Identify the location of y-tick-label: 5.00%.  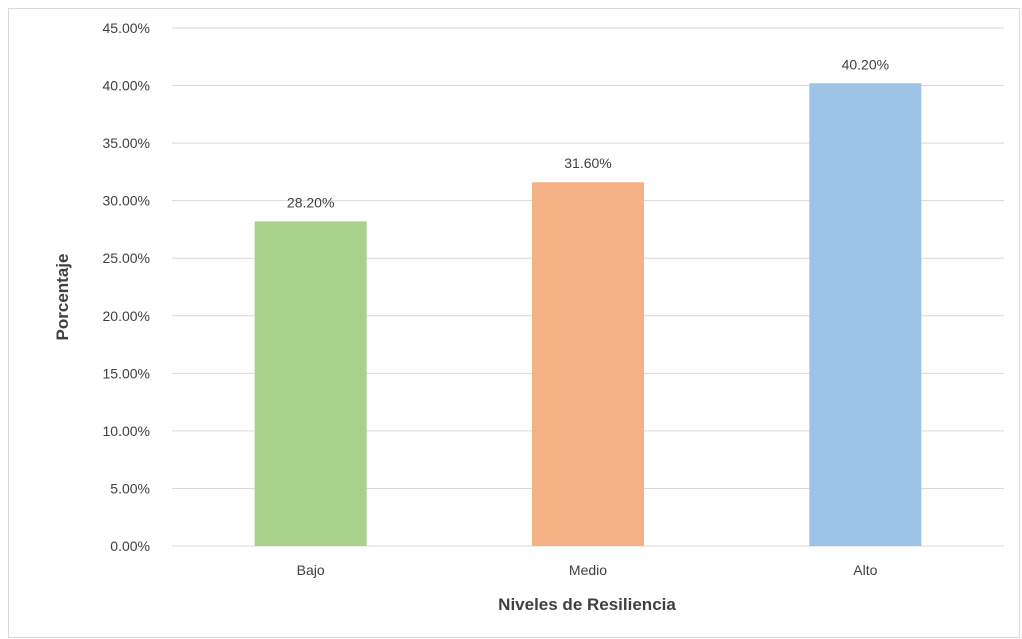
(130, 488).